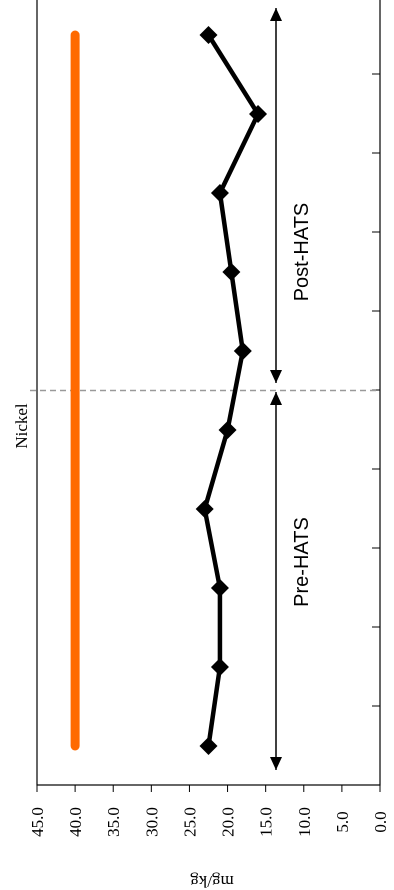 This screenshot has width=394, height=890. What do you see at coordinates (302, 562) in the screenshot?
I see `period-label: Pre-HATS` at bounding box center [302, 562].